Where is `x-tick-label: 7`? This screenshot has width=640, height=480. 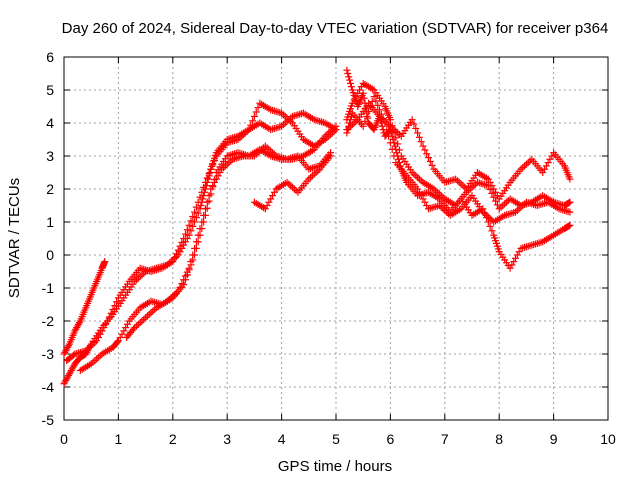 x-tick-label: 7 is located at coordinates (445, 439).